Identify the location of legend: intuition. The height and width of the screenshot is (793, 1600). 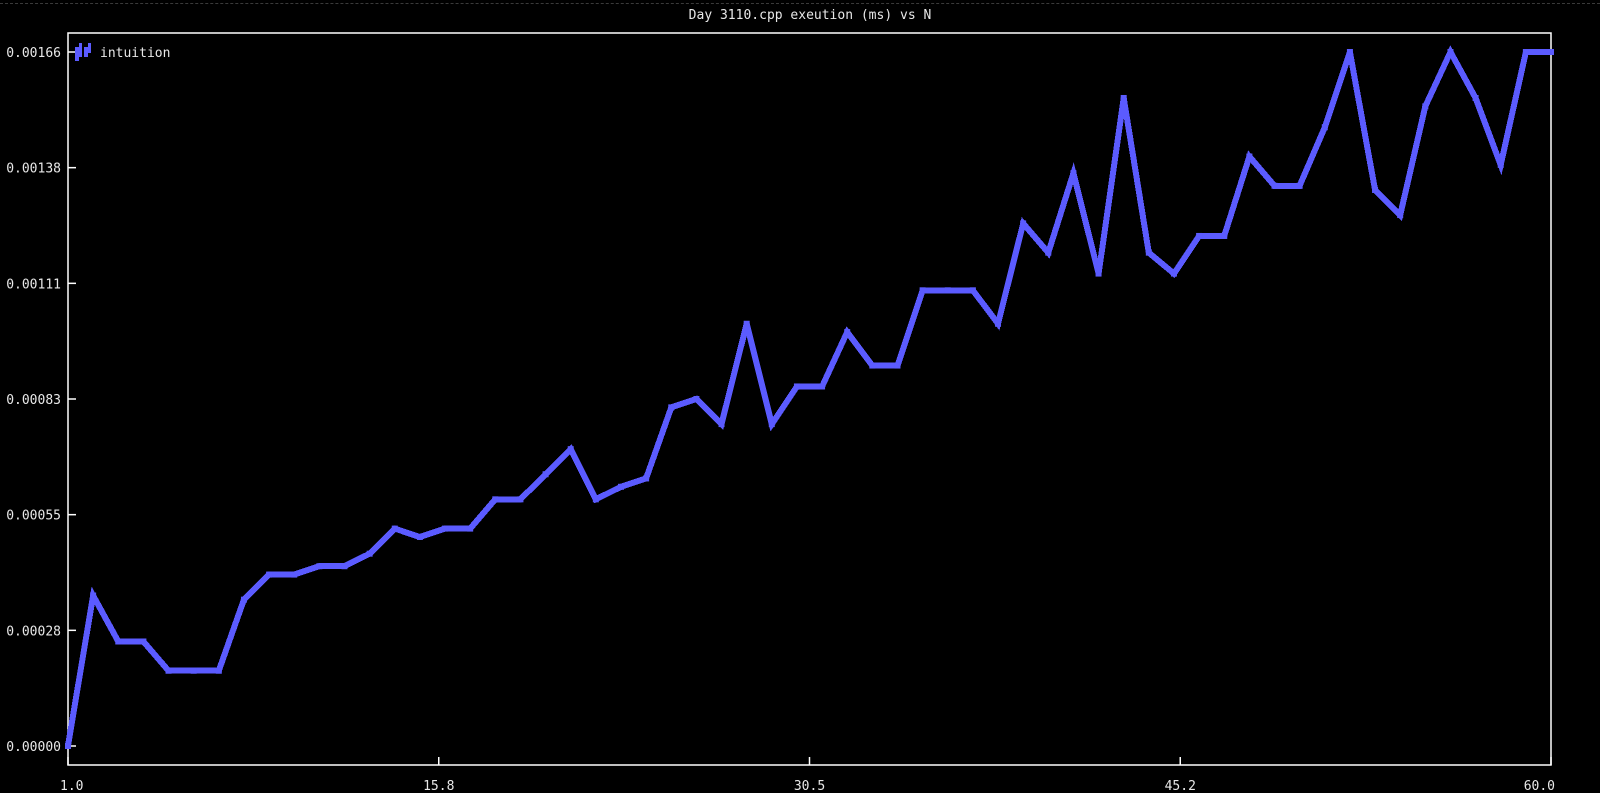
(122, 52).